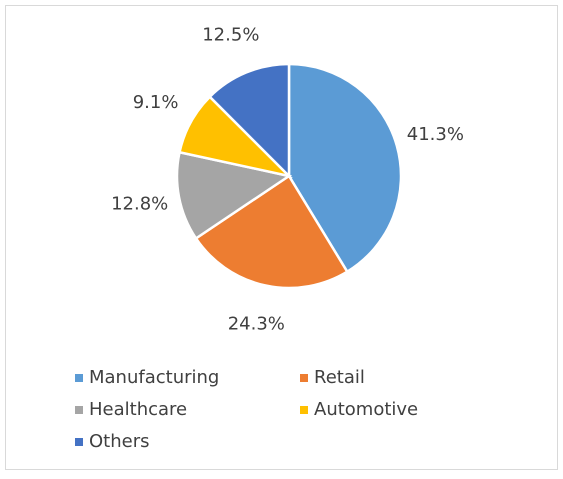 This screenshot has height=479, width=563. Describe the element at coordinates (435, 134) in the screenshot. I see `data-label: 41.3%` at that location.